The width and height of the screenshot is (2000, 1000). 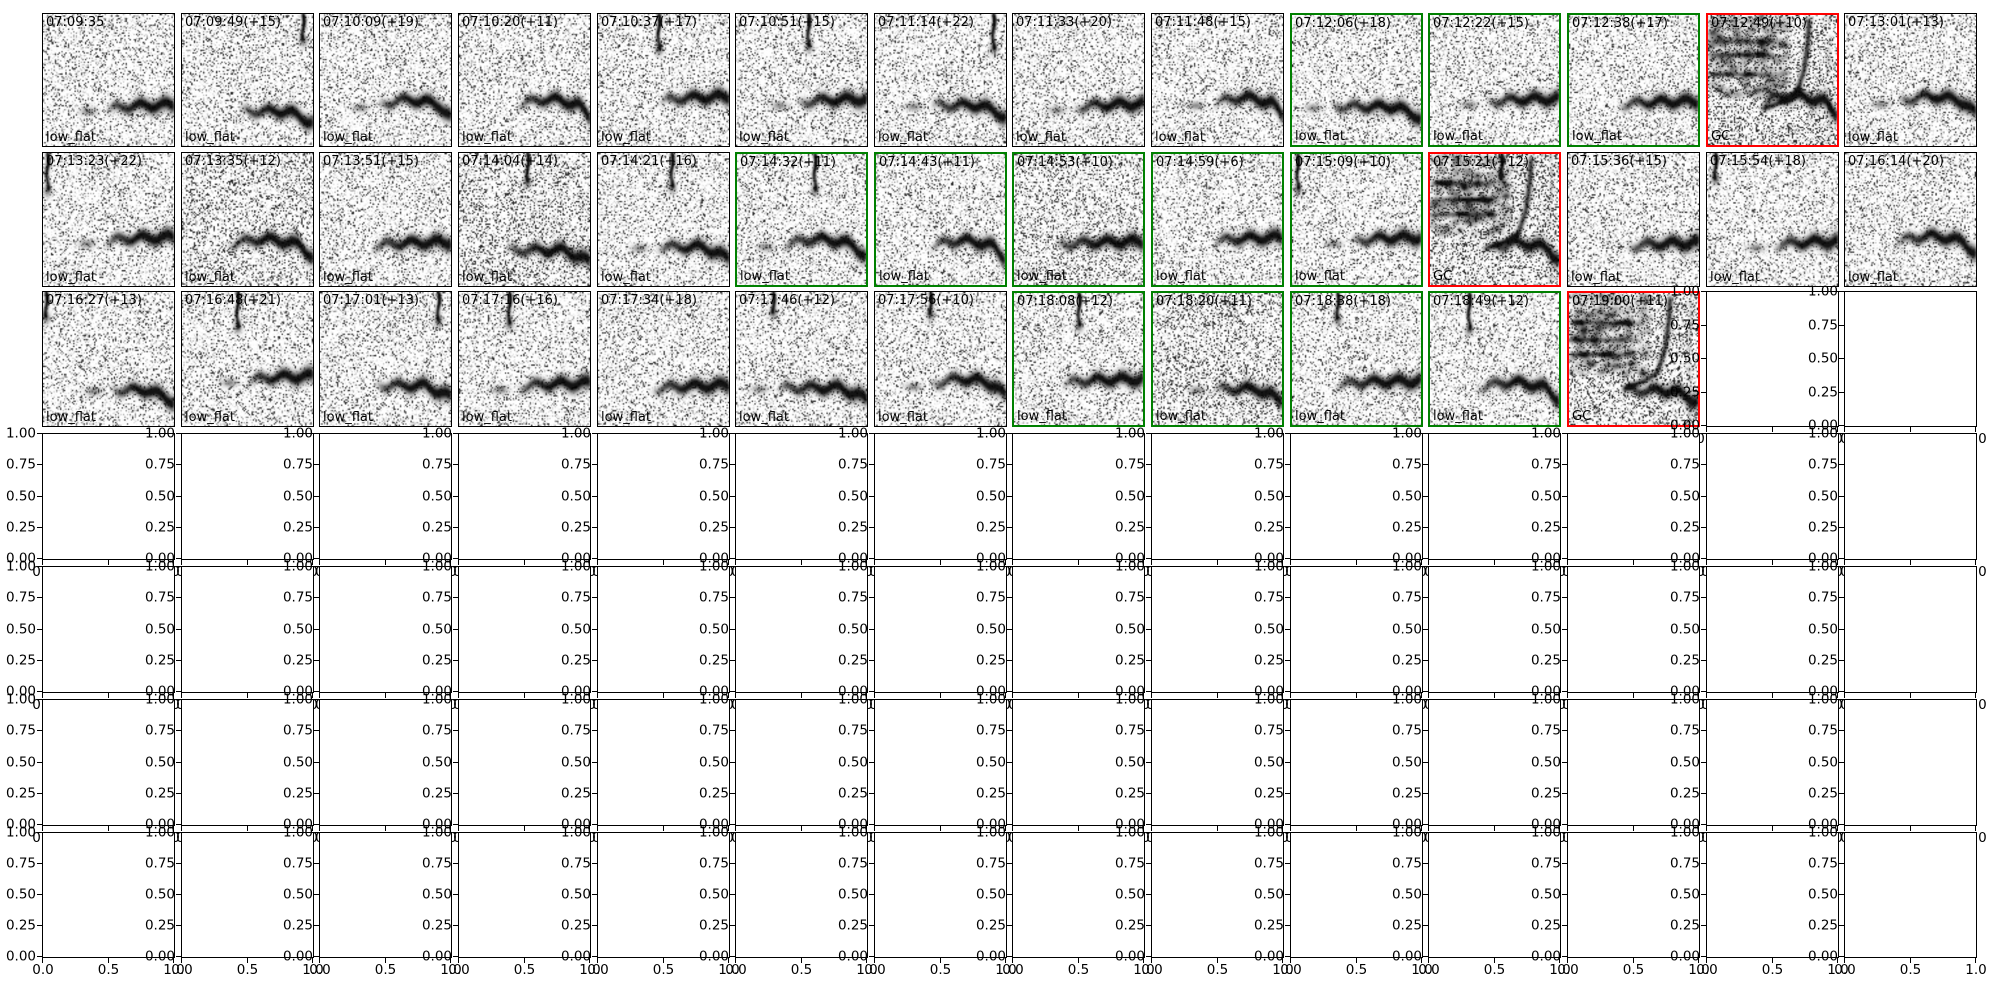 What do you see at coordinates (1356, 359) in the screenshot?
I see `spectrogram-panel: 07:18:38(+18) low_flat` at bounding box center [1356, 359].